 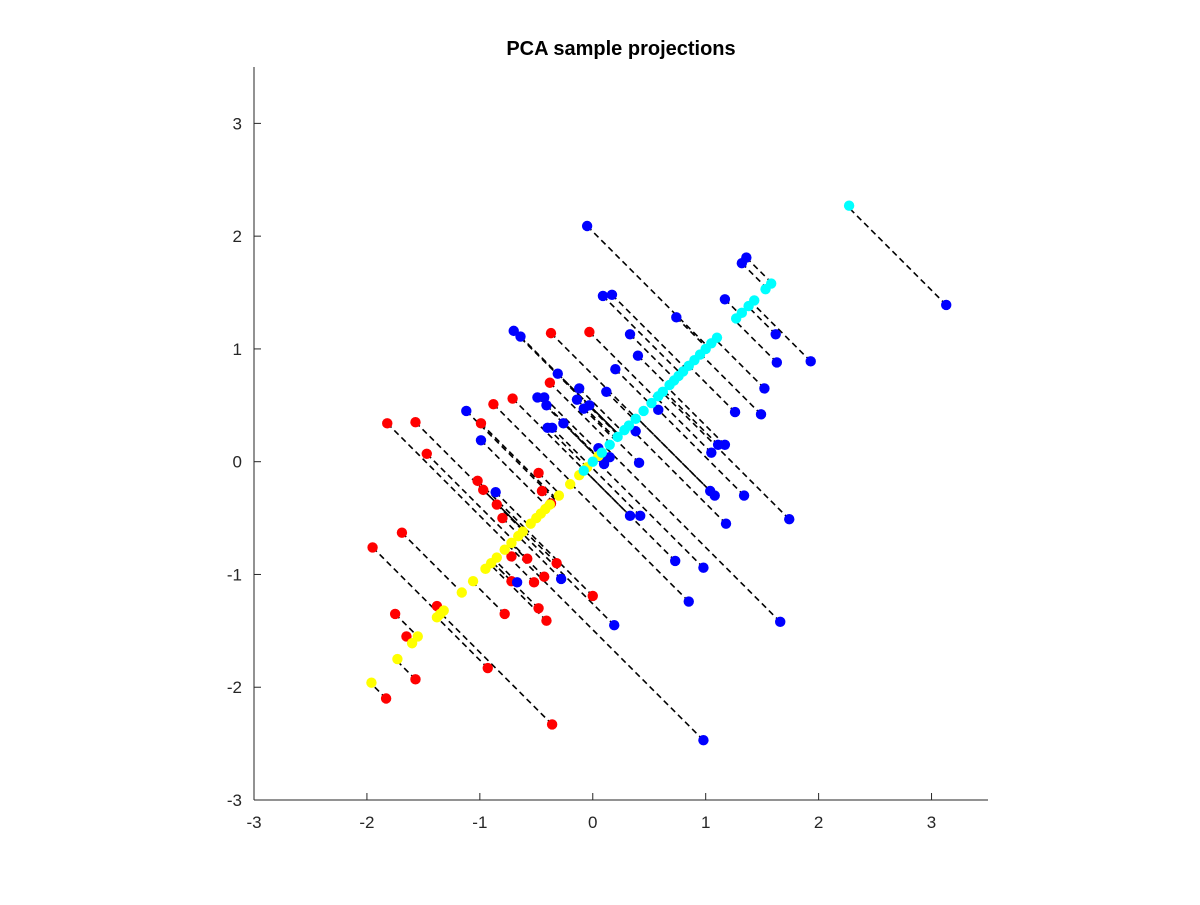 What do you see at coordinates (479, 822) in the screenshot?
I see `x-tick-label: -1` at bounding box center [479, 822].